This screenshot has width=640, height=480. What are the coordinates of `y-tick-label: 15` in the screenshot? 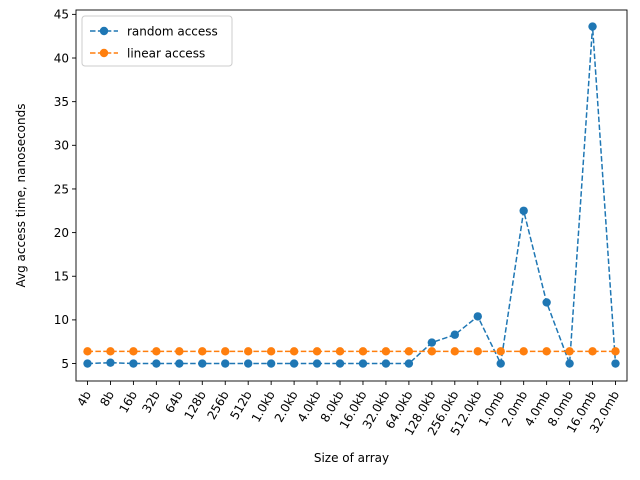 It's located at (61, 277).